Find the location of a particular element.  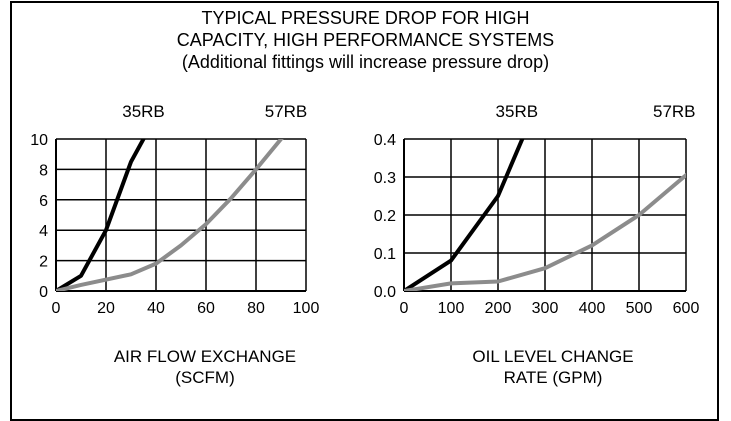

air-flow-x-tick-label: 100 is located at coordinates (306, 308).